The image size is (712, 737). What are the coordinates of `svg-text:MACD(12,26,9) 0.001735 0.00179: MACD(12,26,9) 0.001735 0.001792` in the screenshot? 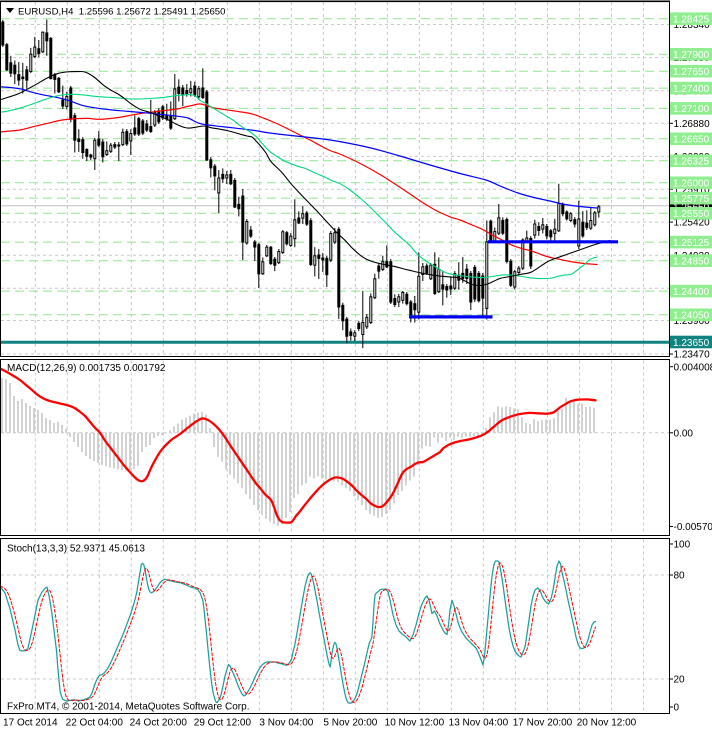 It's located at (86, 368).